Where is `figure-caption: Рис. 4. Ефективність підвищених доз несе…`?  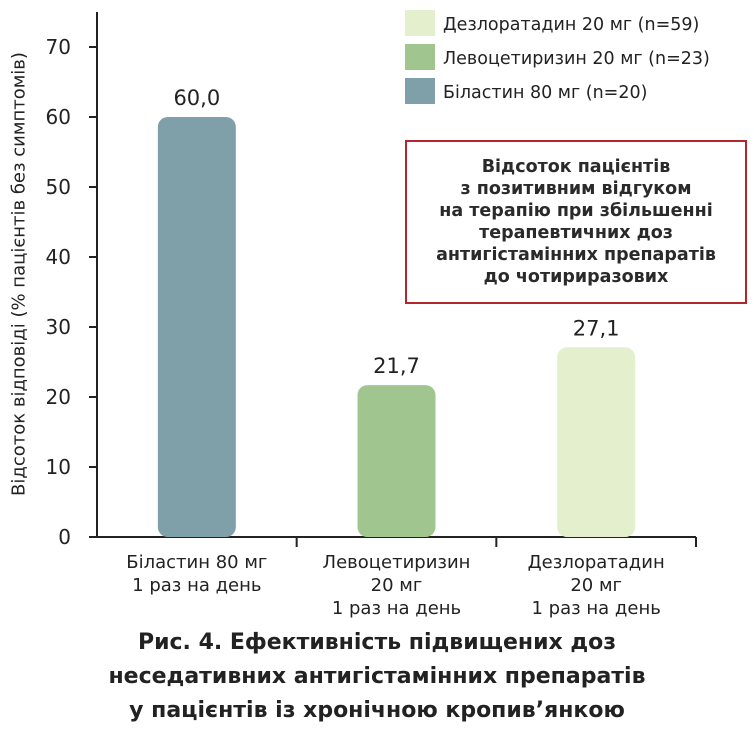
figure-caption: Рис. 4. Ефективність підвищених доз несе… is located at coordinates (377, 676).